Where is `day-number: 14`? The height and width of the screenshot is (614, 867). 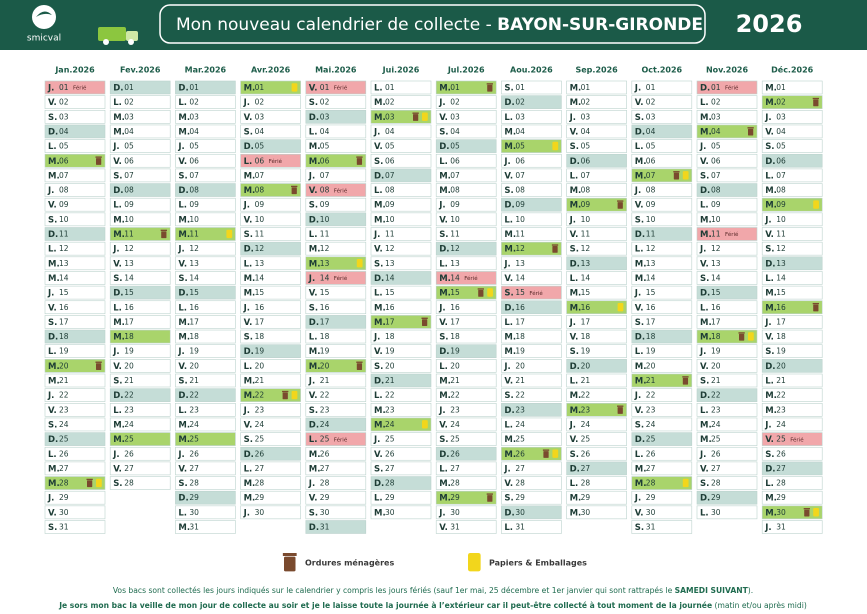 day-number: 14 is located at coordinates (455, 277).